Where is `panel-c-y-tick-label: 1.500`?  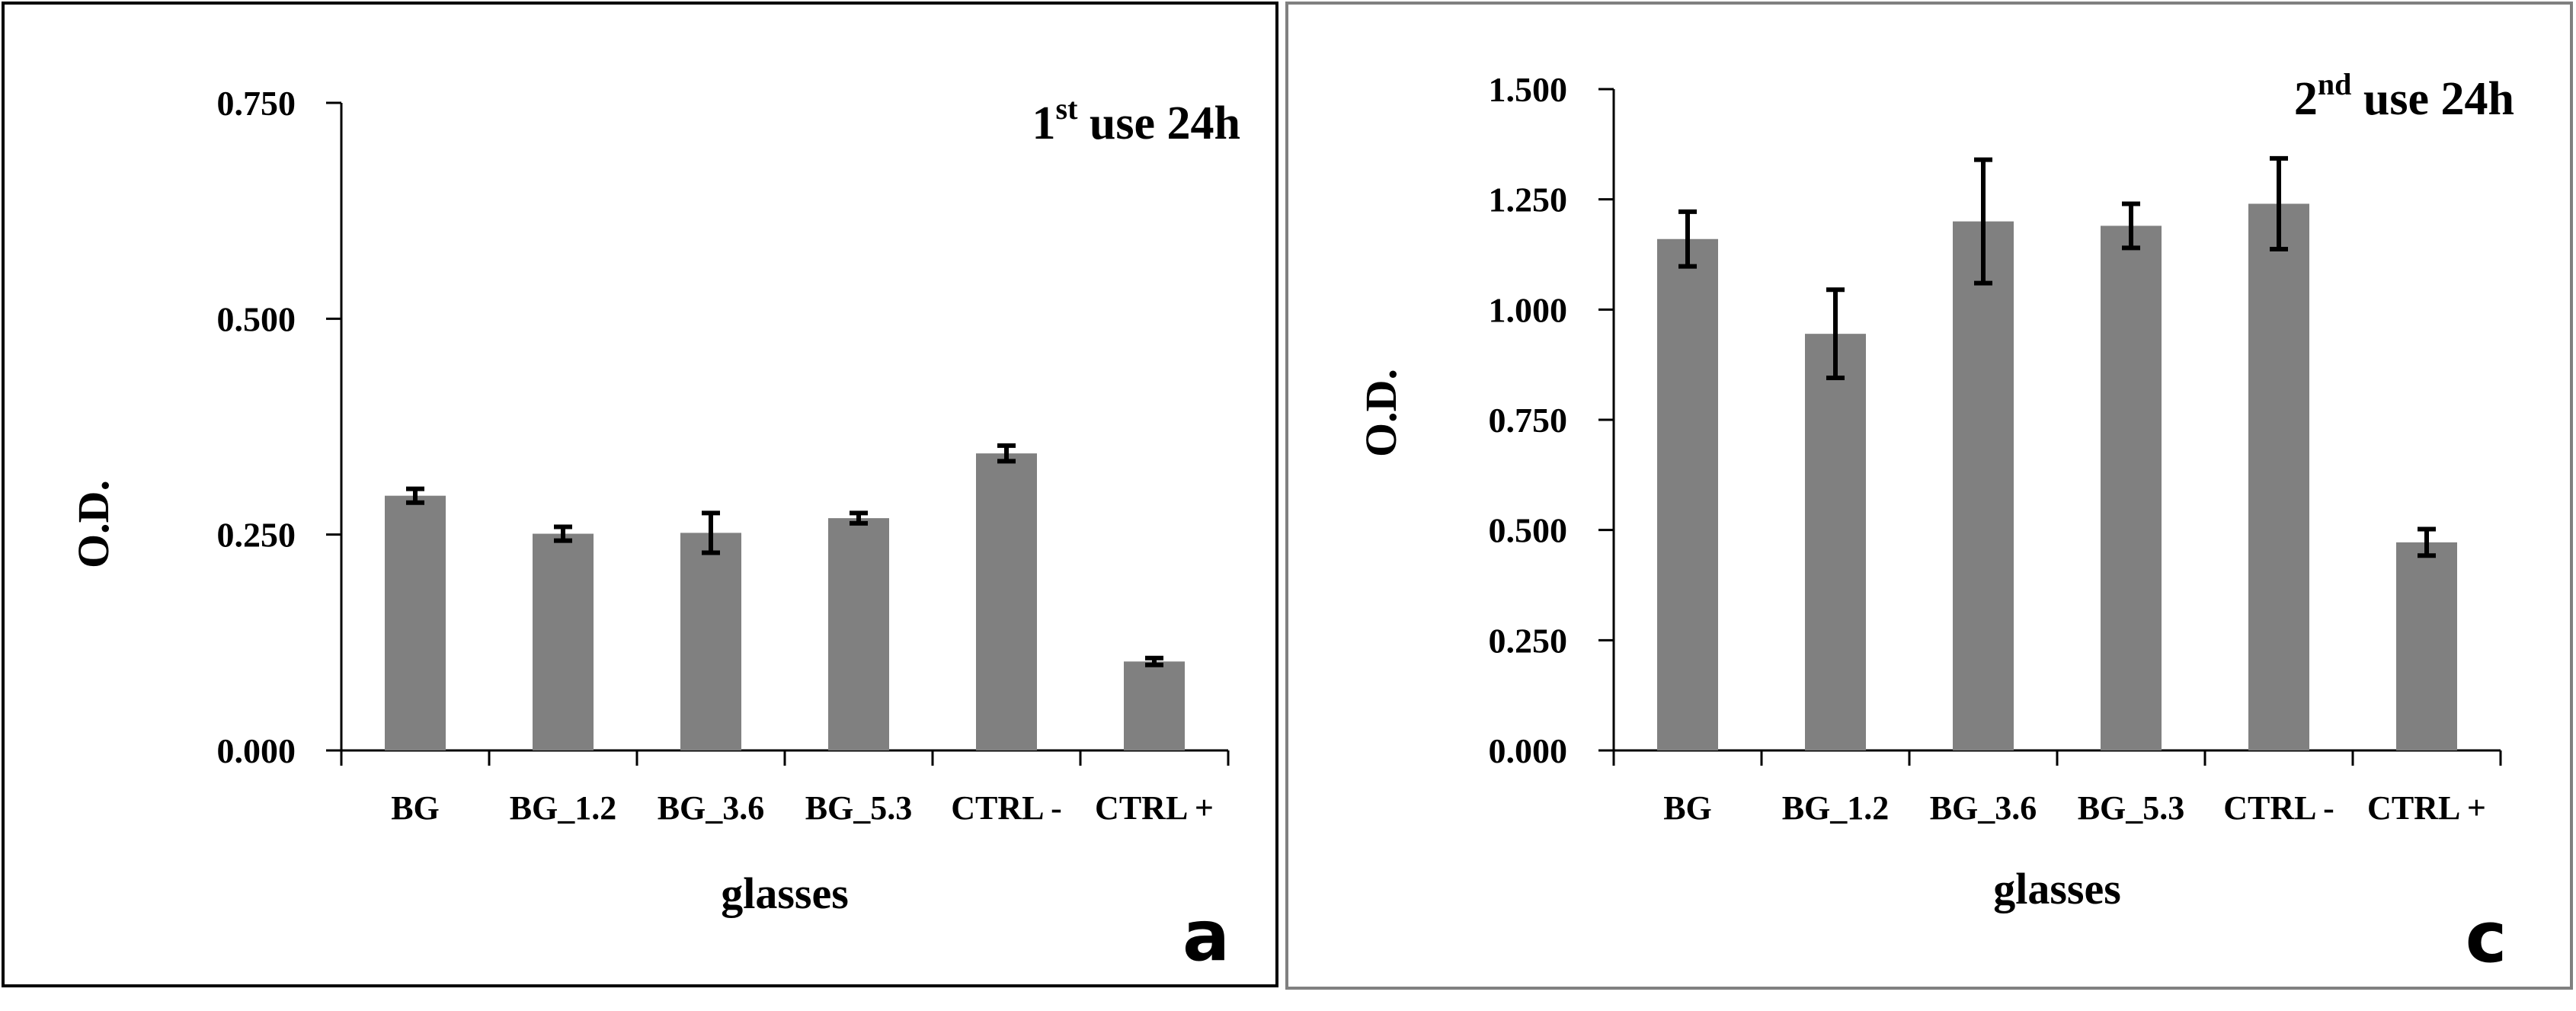
panel-c-y-tick-label: 1.500 is located at coordinates (1528, 89).